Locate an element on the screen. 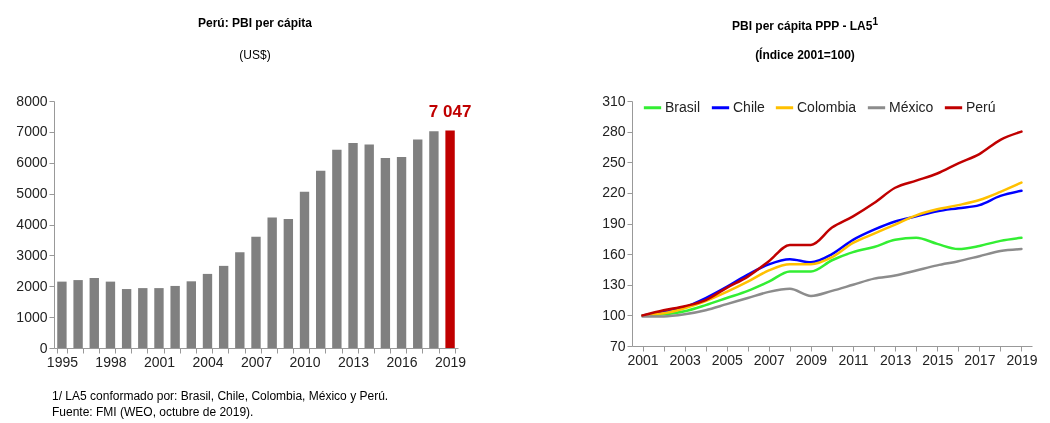  x-tick-label: 2017 is located at coordinates (980, 359).